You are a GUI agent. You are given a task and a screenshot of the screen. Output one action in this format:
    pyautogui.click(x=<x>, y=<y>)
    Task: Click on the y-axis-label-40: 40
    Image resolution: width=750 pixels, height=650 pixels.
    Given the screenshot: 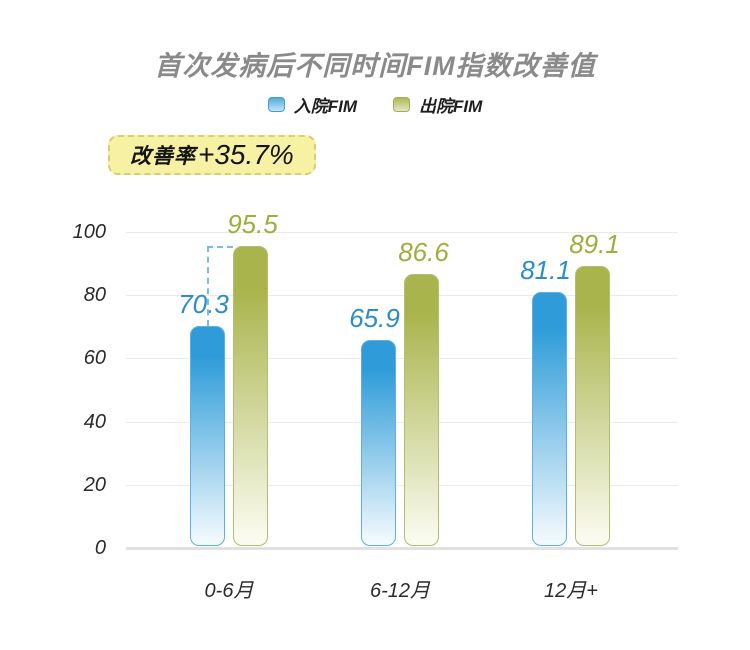 What is the action you would take?
    pyautogui.click(x=94, y=422)
    